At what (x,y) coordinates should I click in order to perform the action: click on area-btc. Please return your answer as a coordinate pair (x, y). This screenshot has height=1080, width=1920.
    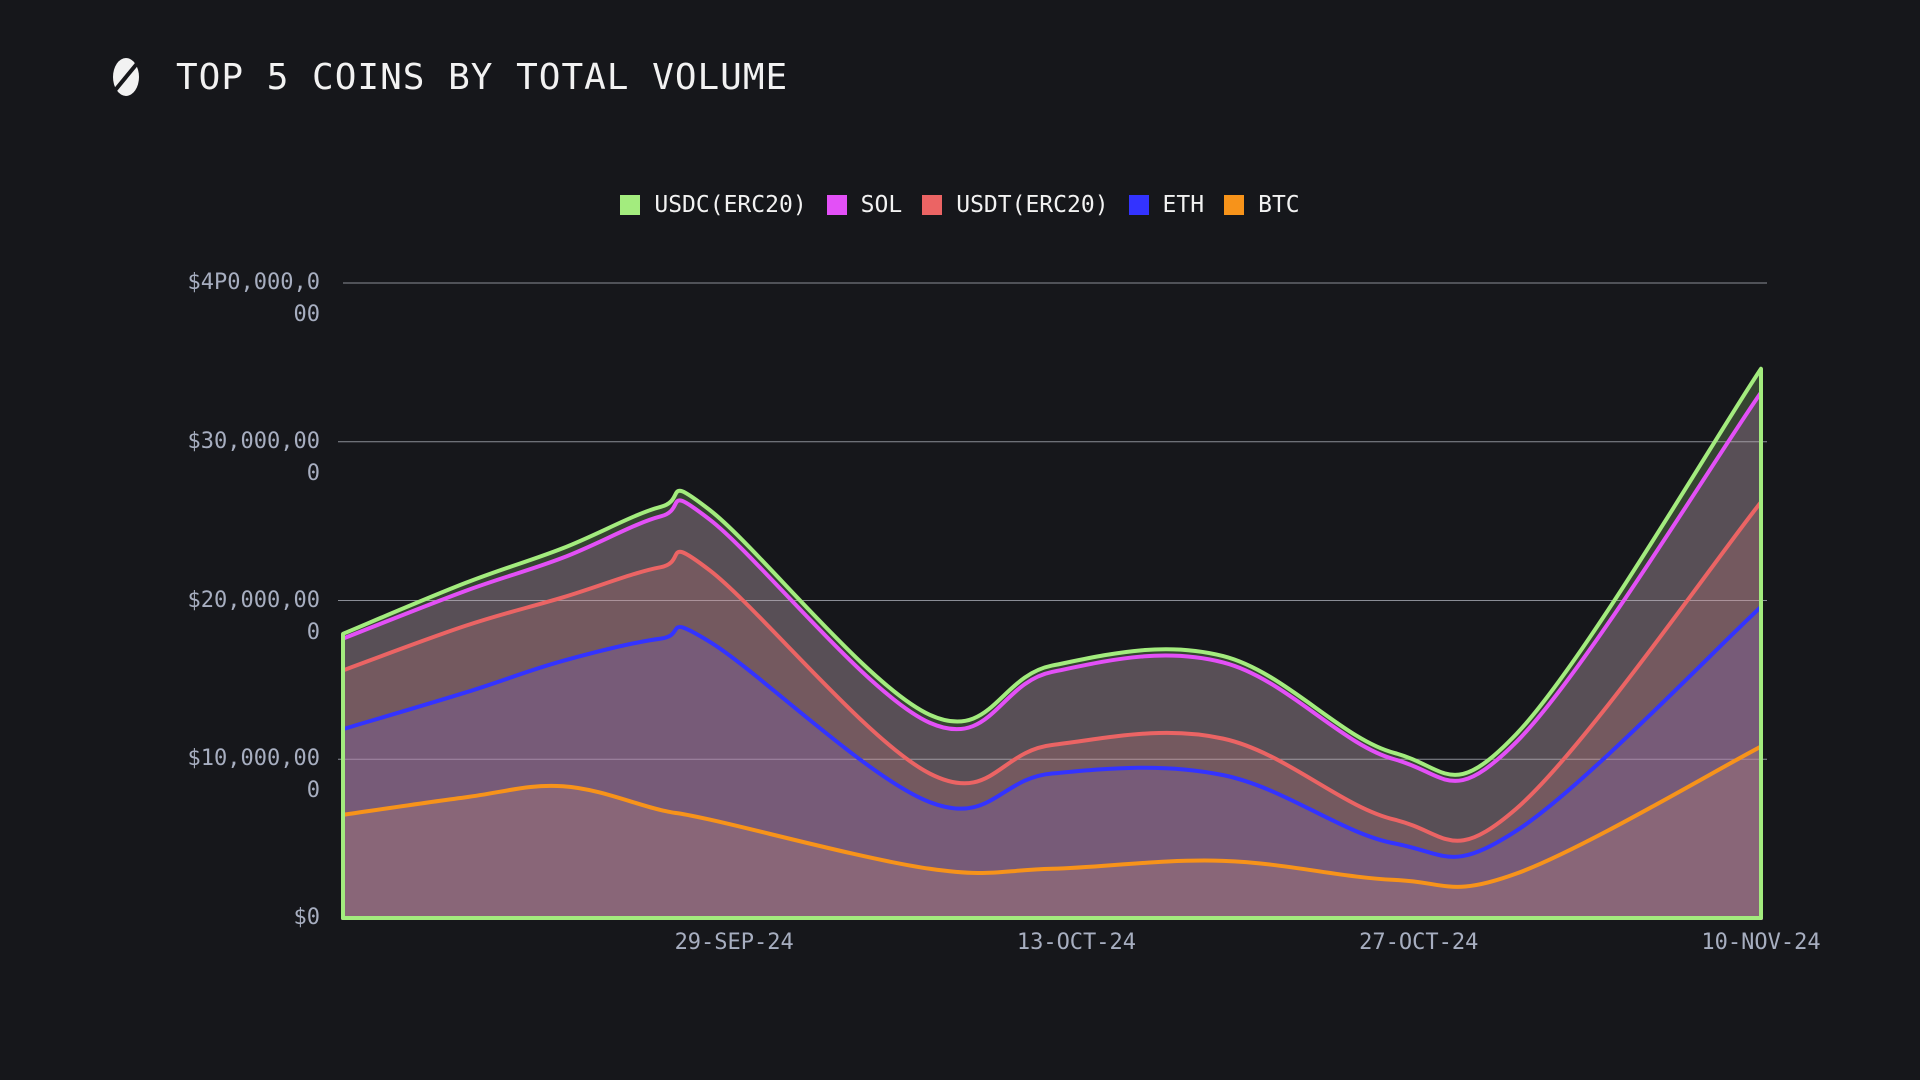
    Looking at the image, I should click on (1052, 832).